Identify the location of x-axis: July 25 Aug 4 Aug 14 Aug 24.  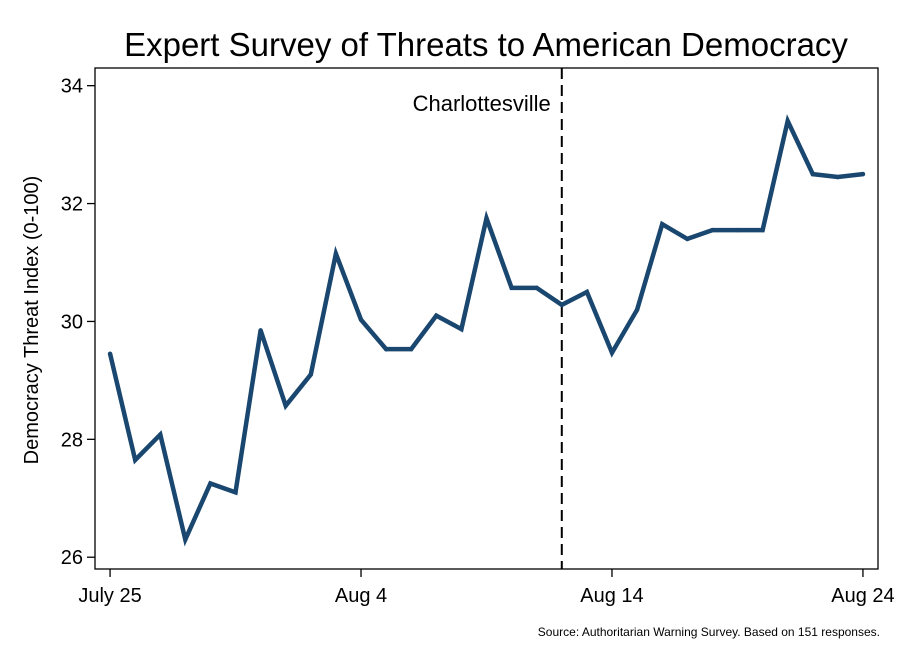
(486, 588).